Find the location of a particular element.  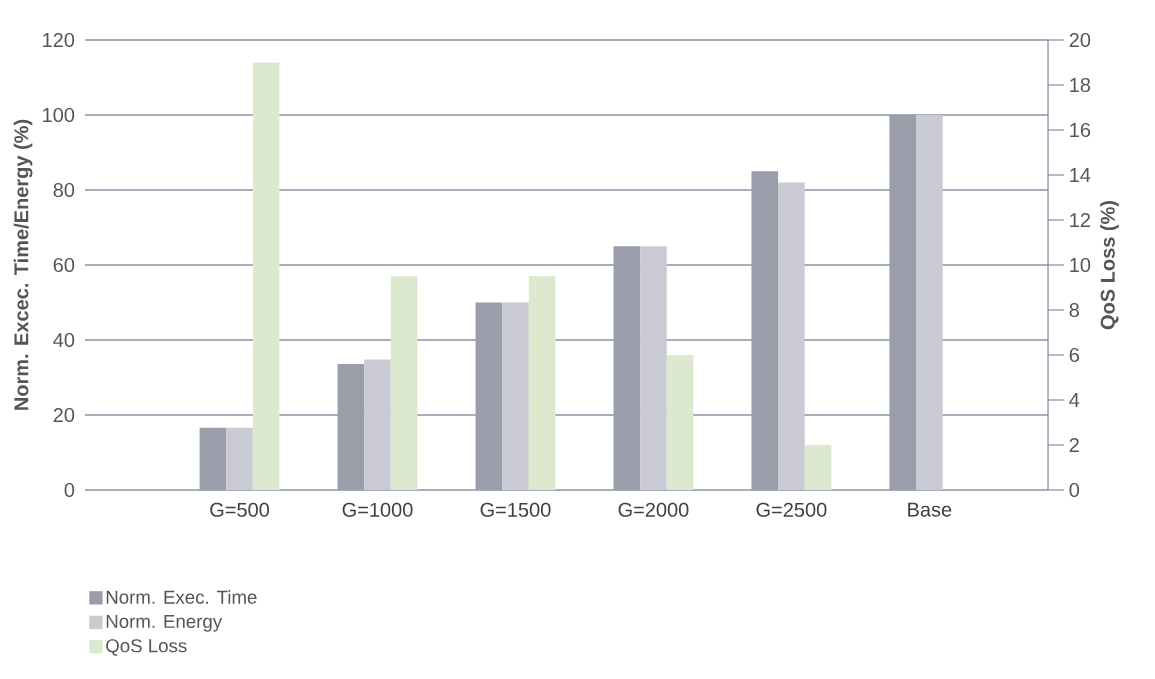

y2-tick-label: 4 is located at coordinates (1074, 400).